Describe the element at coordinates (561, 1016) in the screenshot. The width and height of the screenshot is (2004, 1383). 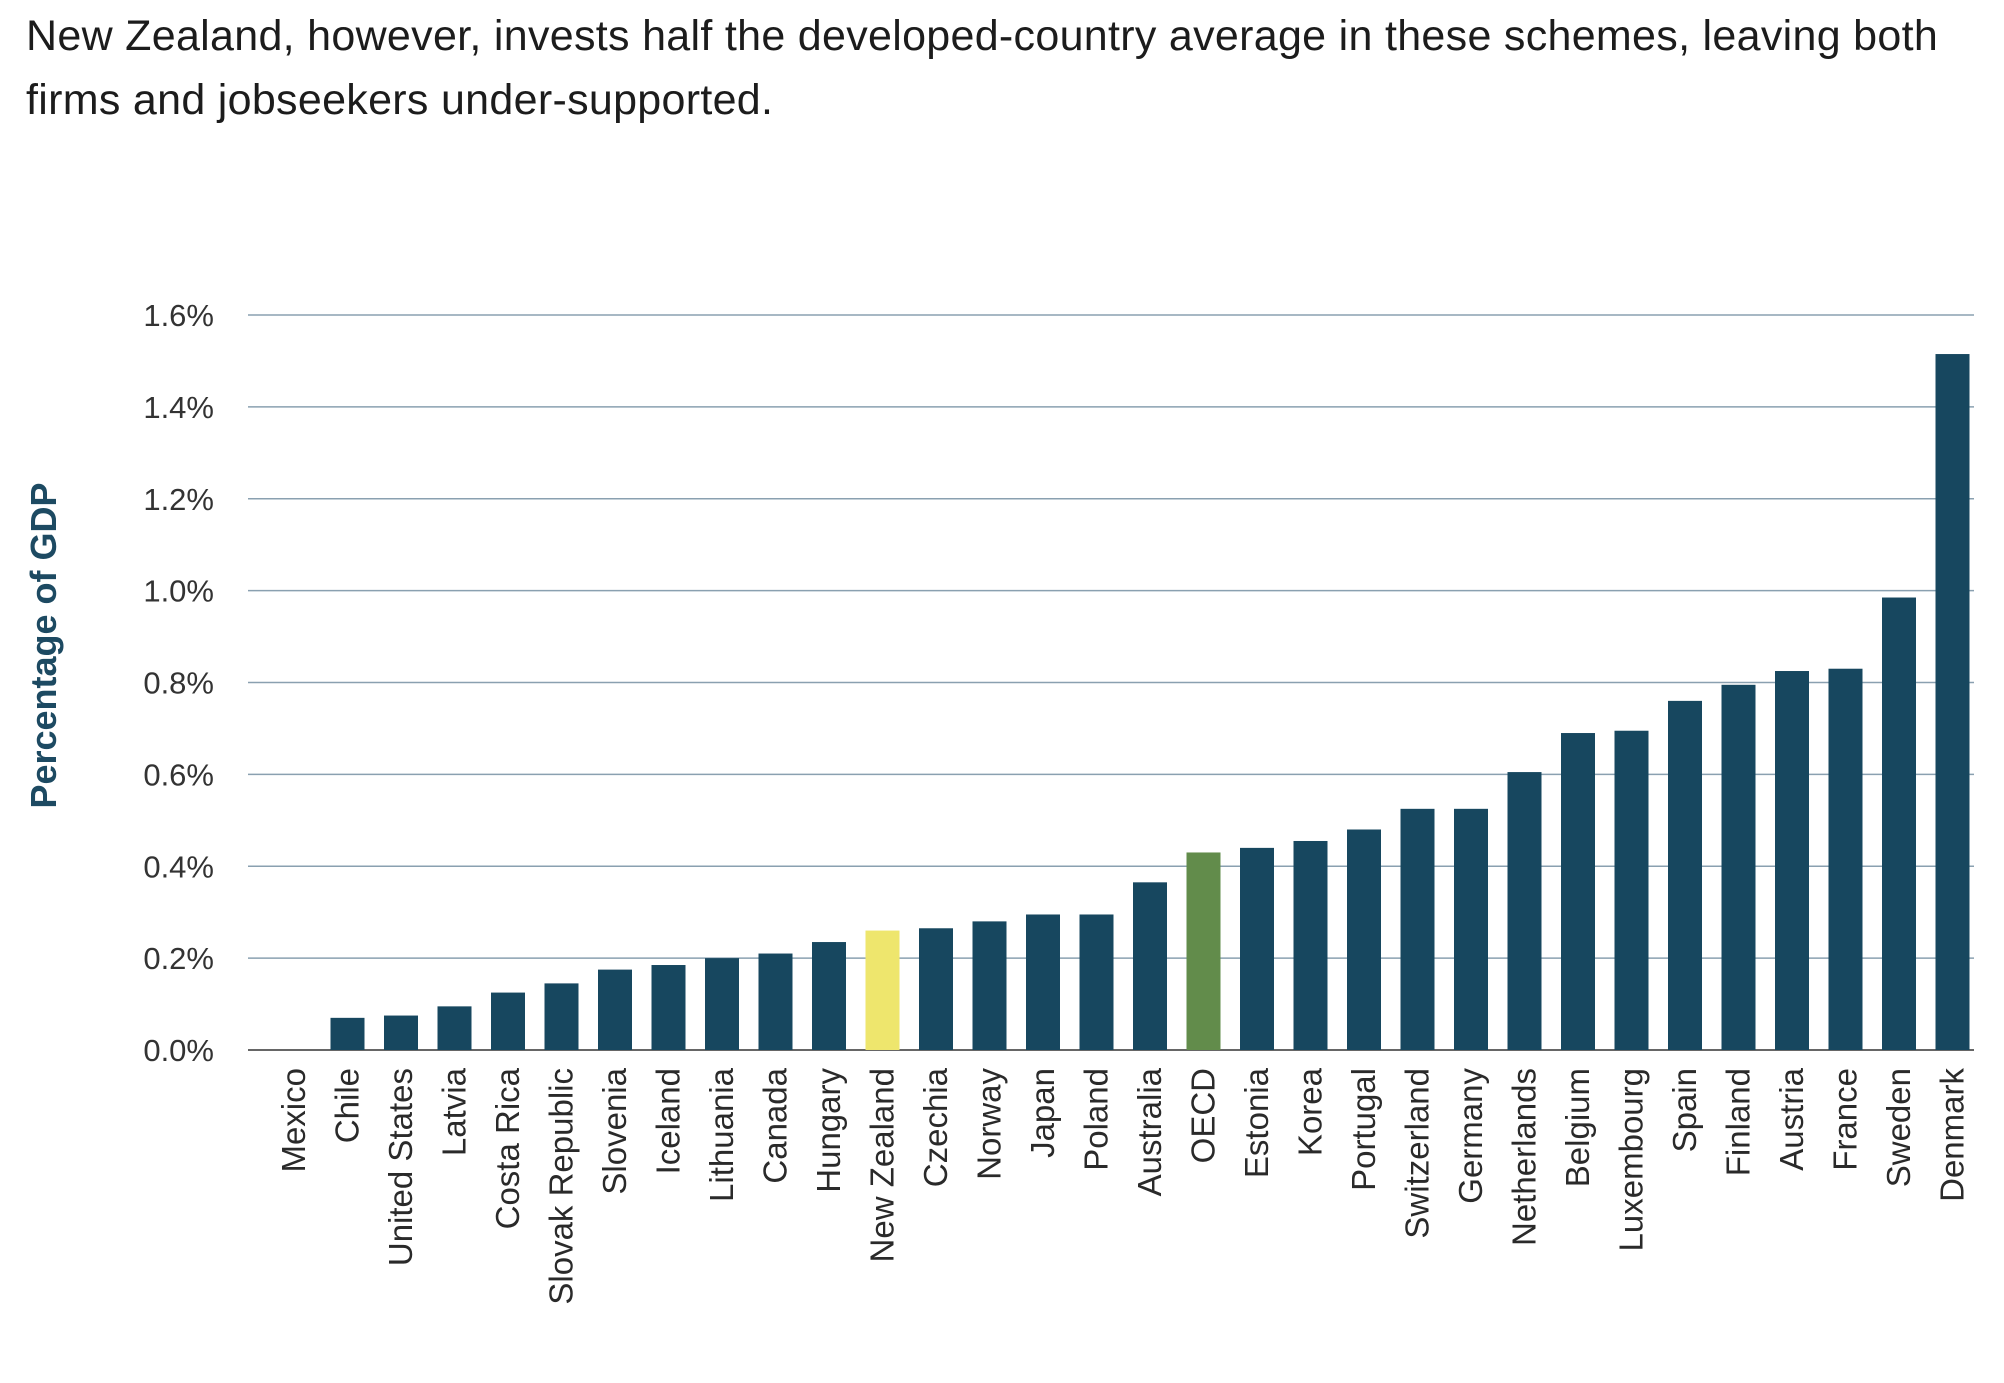
I see `bar-slovak-republic` at that location.